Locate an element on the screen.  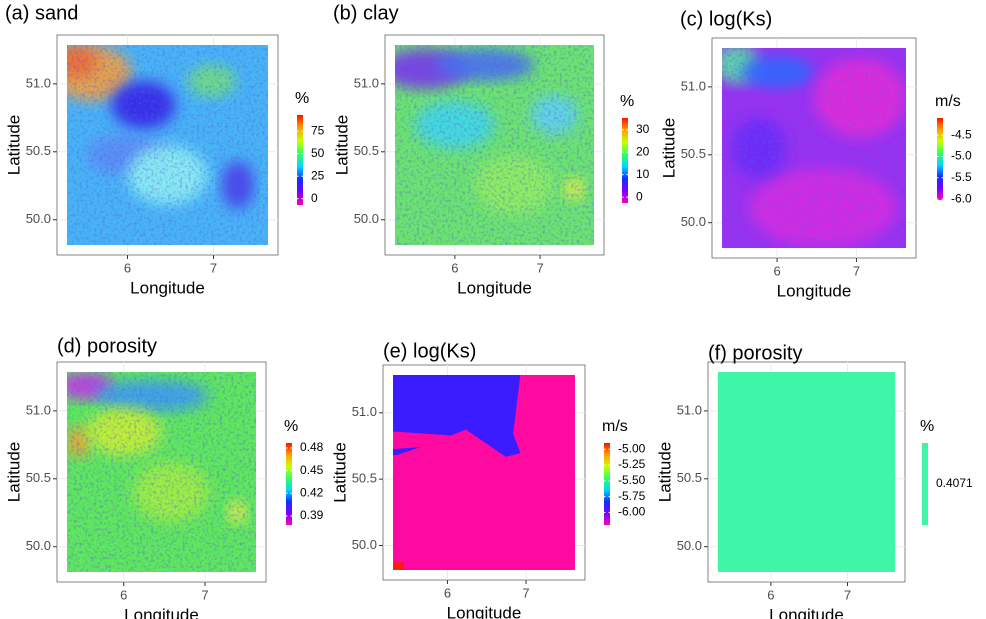
colorbar-label: -5.0 is located at coordinates (961, 156).